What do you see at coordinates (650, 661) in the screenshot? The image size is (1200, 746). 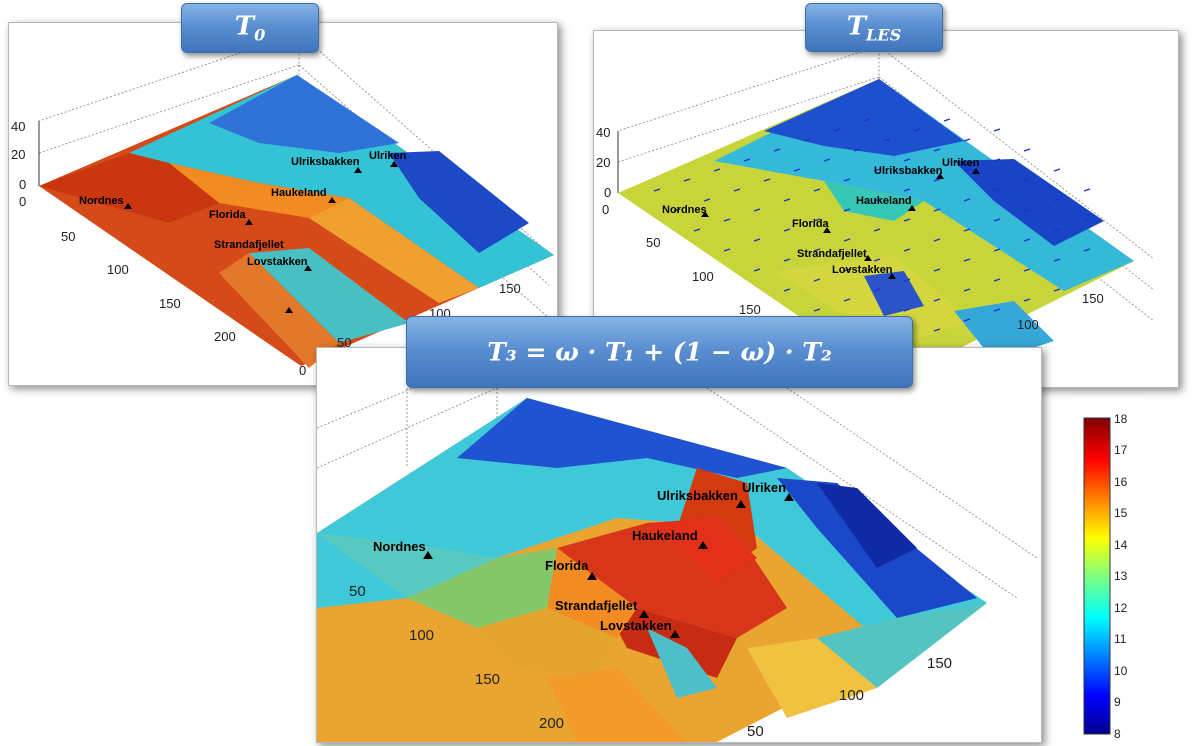 I see `t3-axis-ticks: 50 100 150 200 50 100 150` at bounding box center [650, 661].